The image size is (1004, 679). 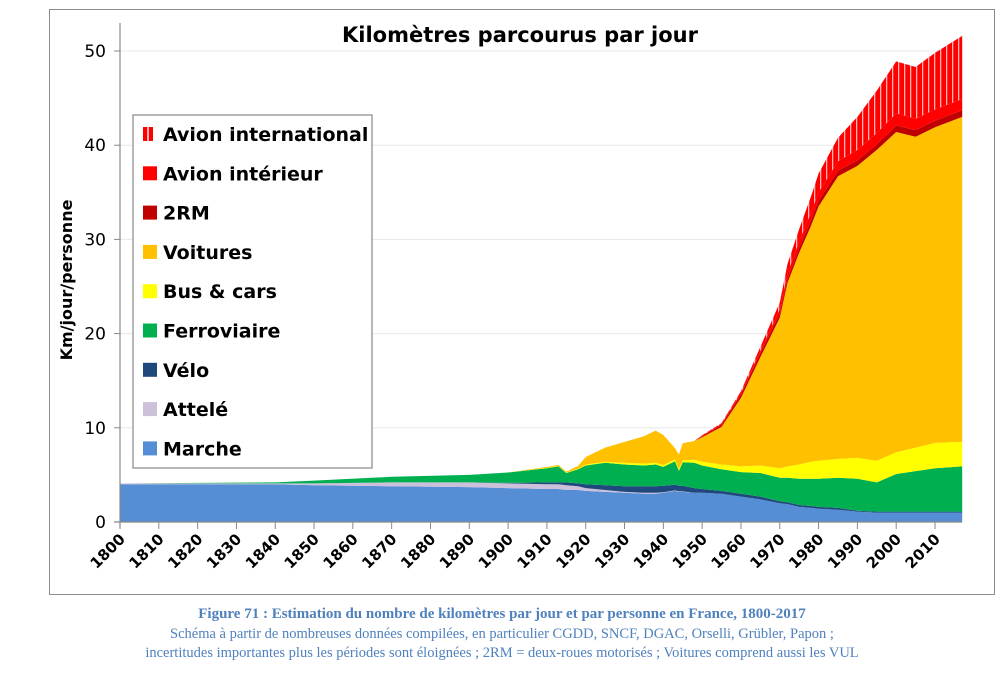 I want to click on x-tick-label: 1940, so click(x=651, y=551).